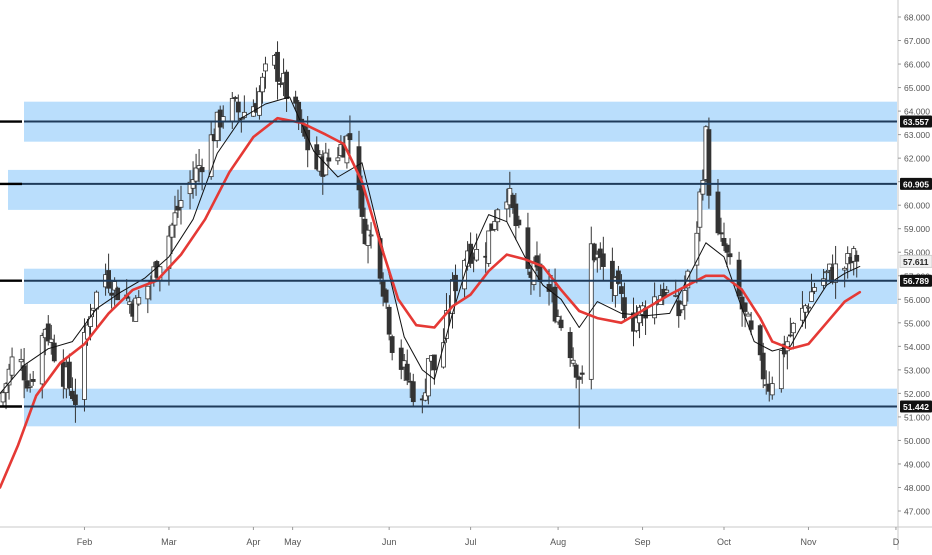 Image resolution: width=932 pixels, height=555 pixels. Describe the element at coordinates (85, 542) in the screenshot. I see `x-tick-label: Feb` at that location.